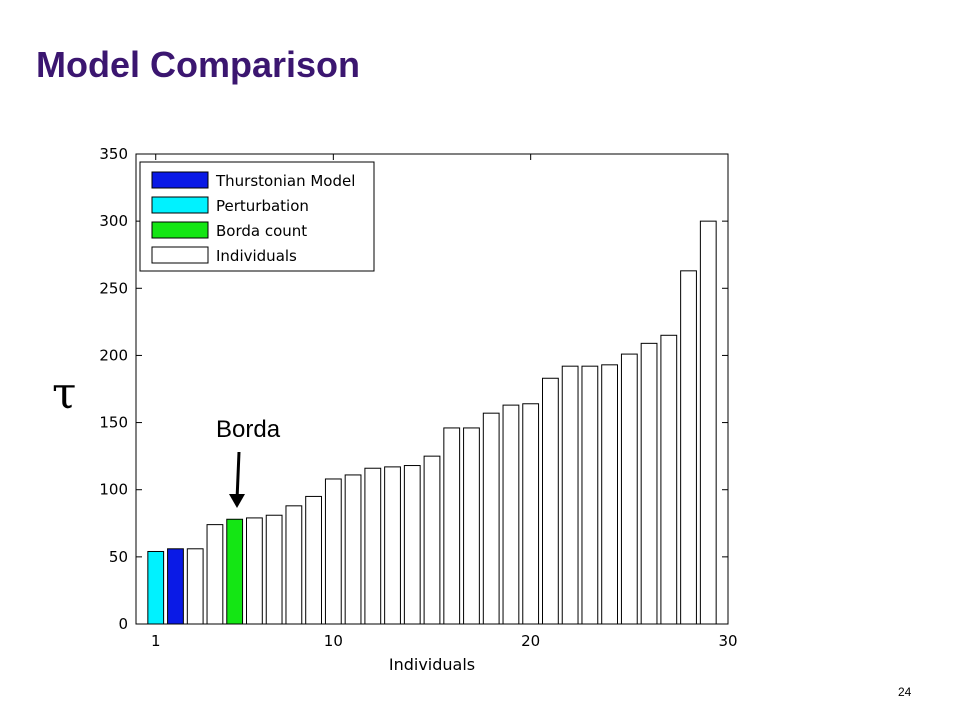 This screenshot has height=720, width=960. Describe the element at coordinates (285, 181) in the screenshot. I see `legend-label: Thurstonian Model` at that location.